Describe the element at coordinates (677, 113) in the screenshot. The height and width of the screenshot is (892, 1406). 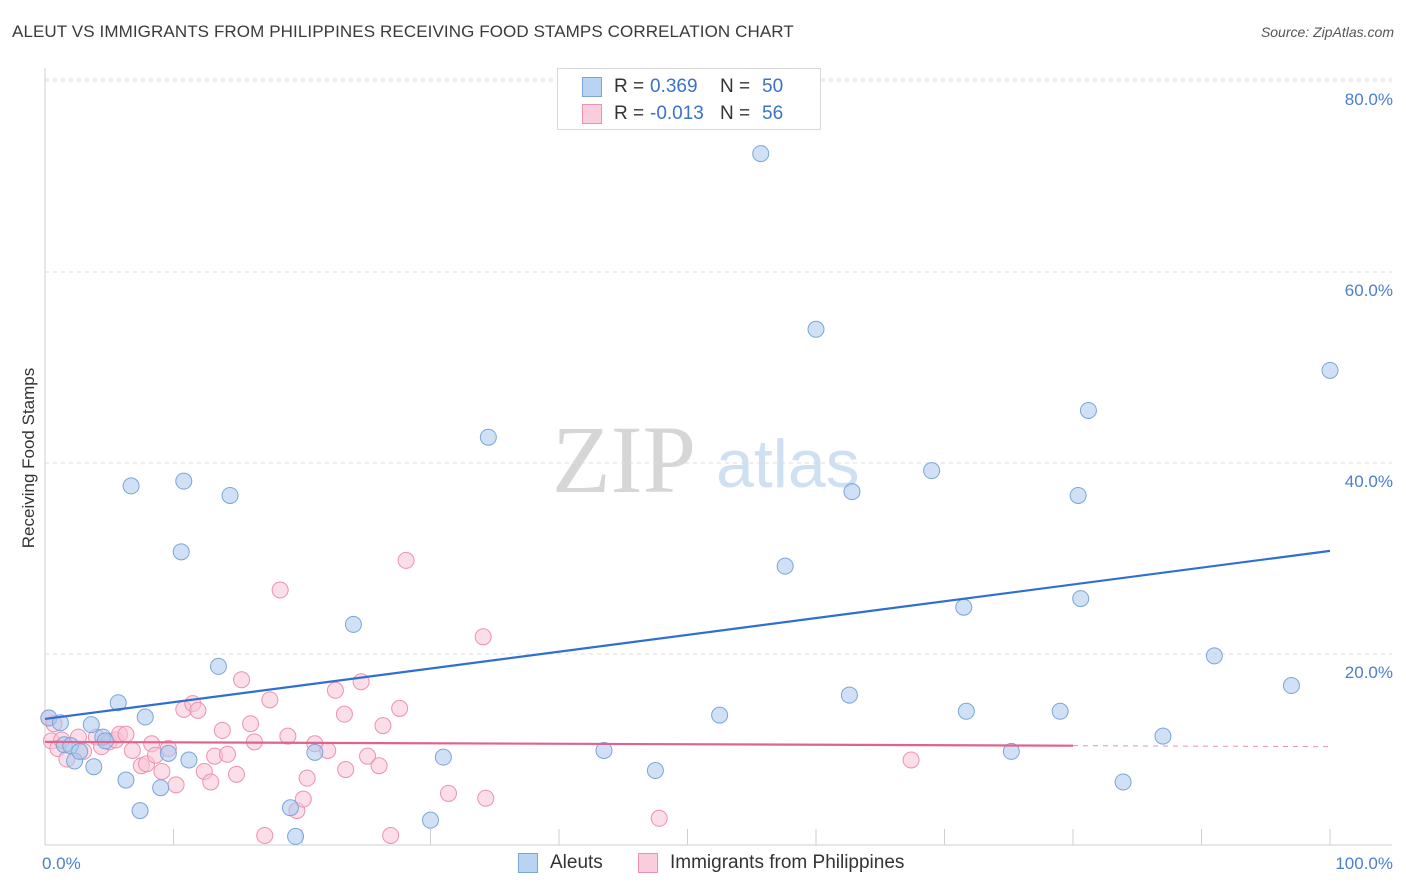
I see `r-value: -0.013` at that location.